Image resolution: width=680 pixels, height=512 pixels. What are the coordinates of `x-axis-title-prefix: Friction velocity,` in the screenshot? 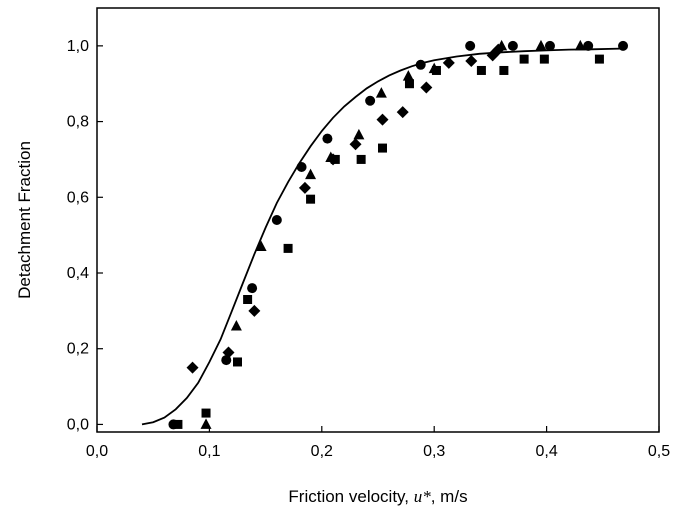 It's located at (350, 496).